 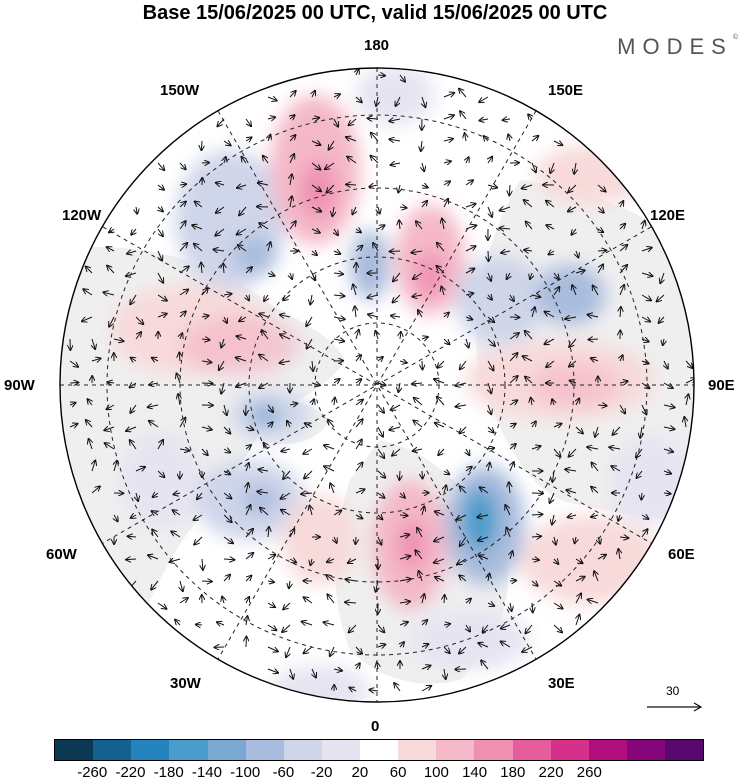 I want to click on lon-label-30w: 30W, so click(x=185, y=683).